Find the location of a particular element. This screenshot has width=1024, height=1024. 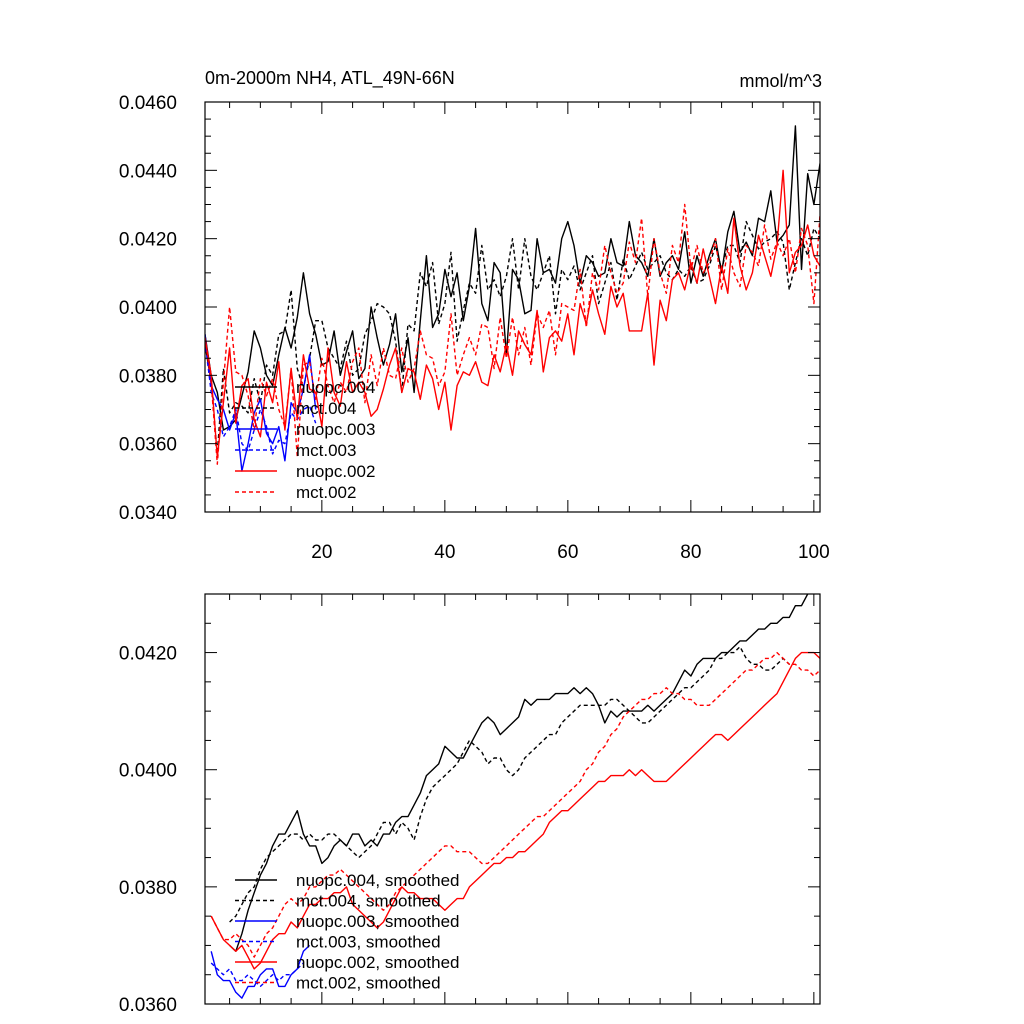

series-line-mct-004-smoothed is located at coordinates (509, 784).